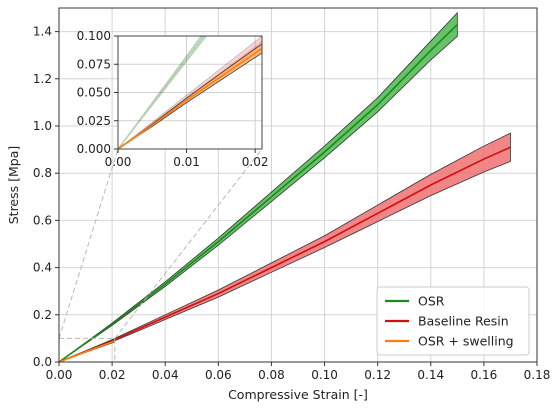  What do you see at coordinates (42, 220) in the screenshot?
I see `y-tick-label: 0.6` at bounding box center [42, 220].